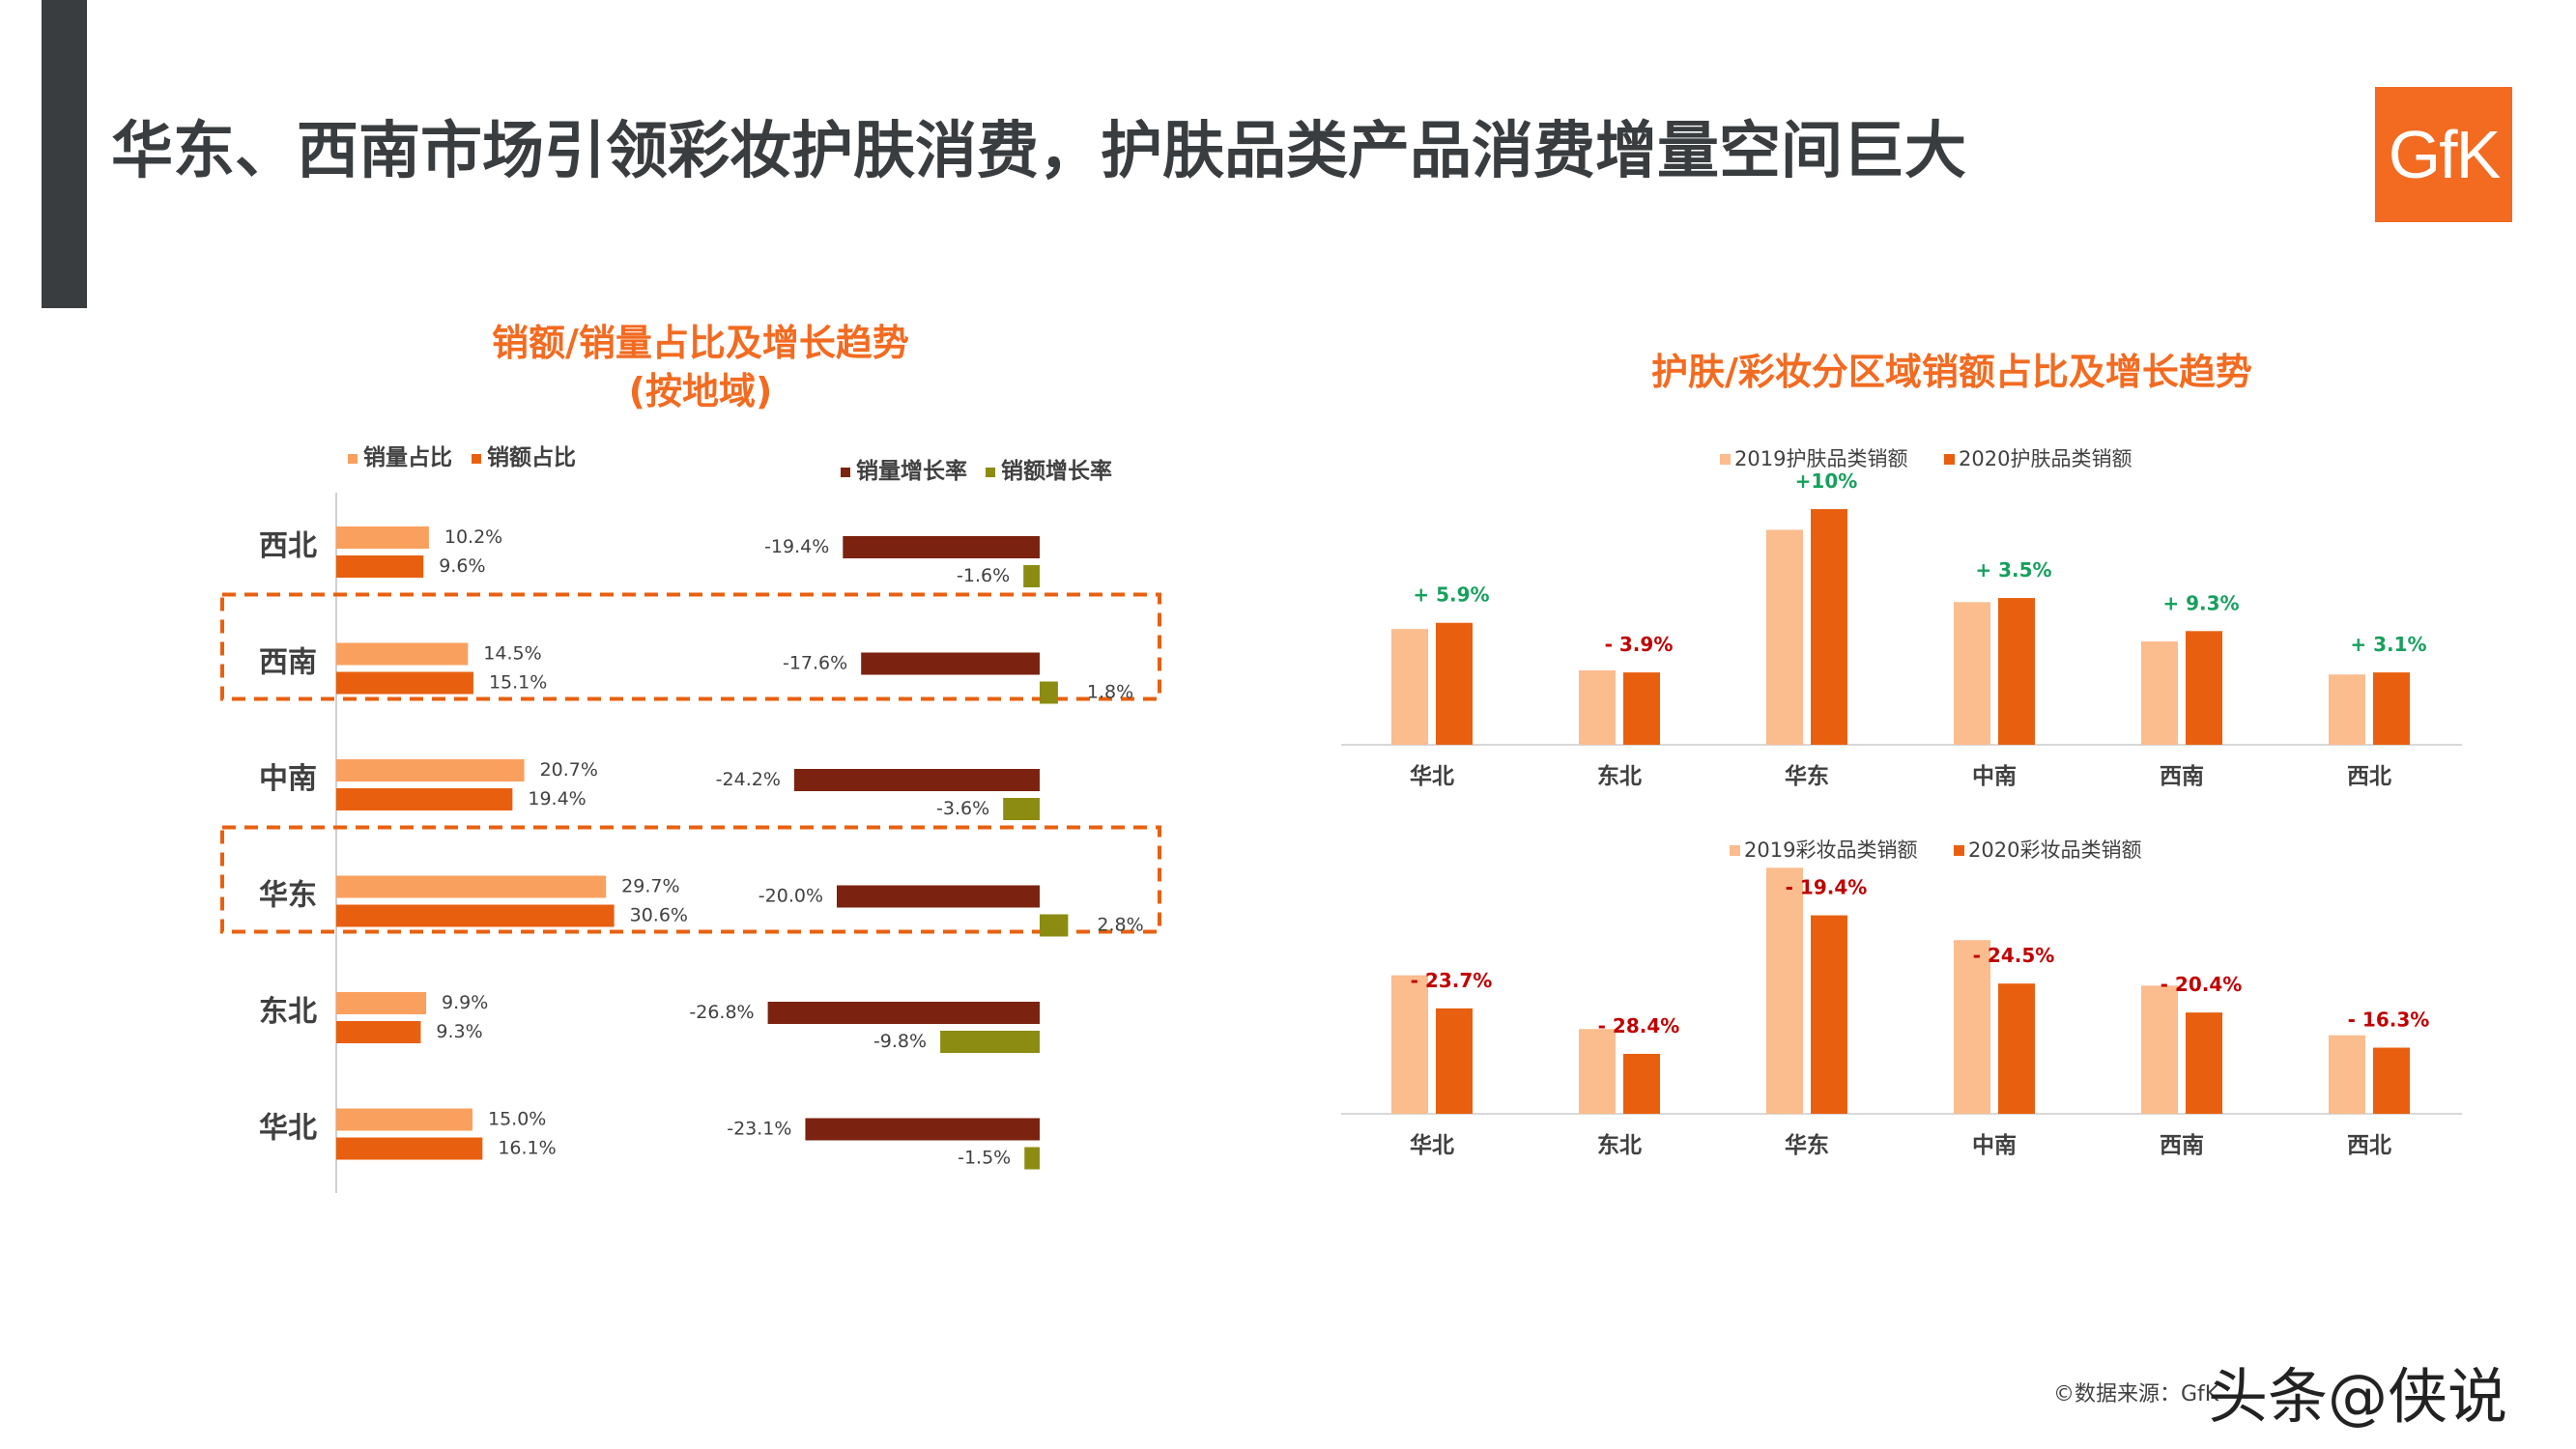  Describe the element at coordinates (288, 1012) in the screenshot. I see `category-label: 东北` at that location.